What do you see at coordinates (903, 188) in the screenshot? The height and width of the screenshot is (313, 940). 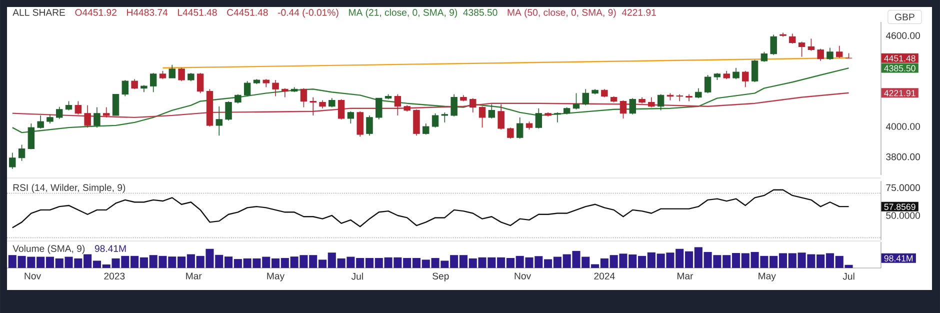 I see `y-tick-label: 75.0000` at bounding box center [903, 188].